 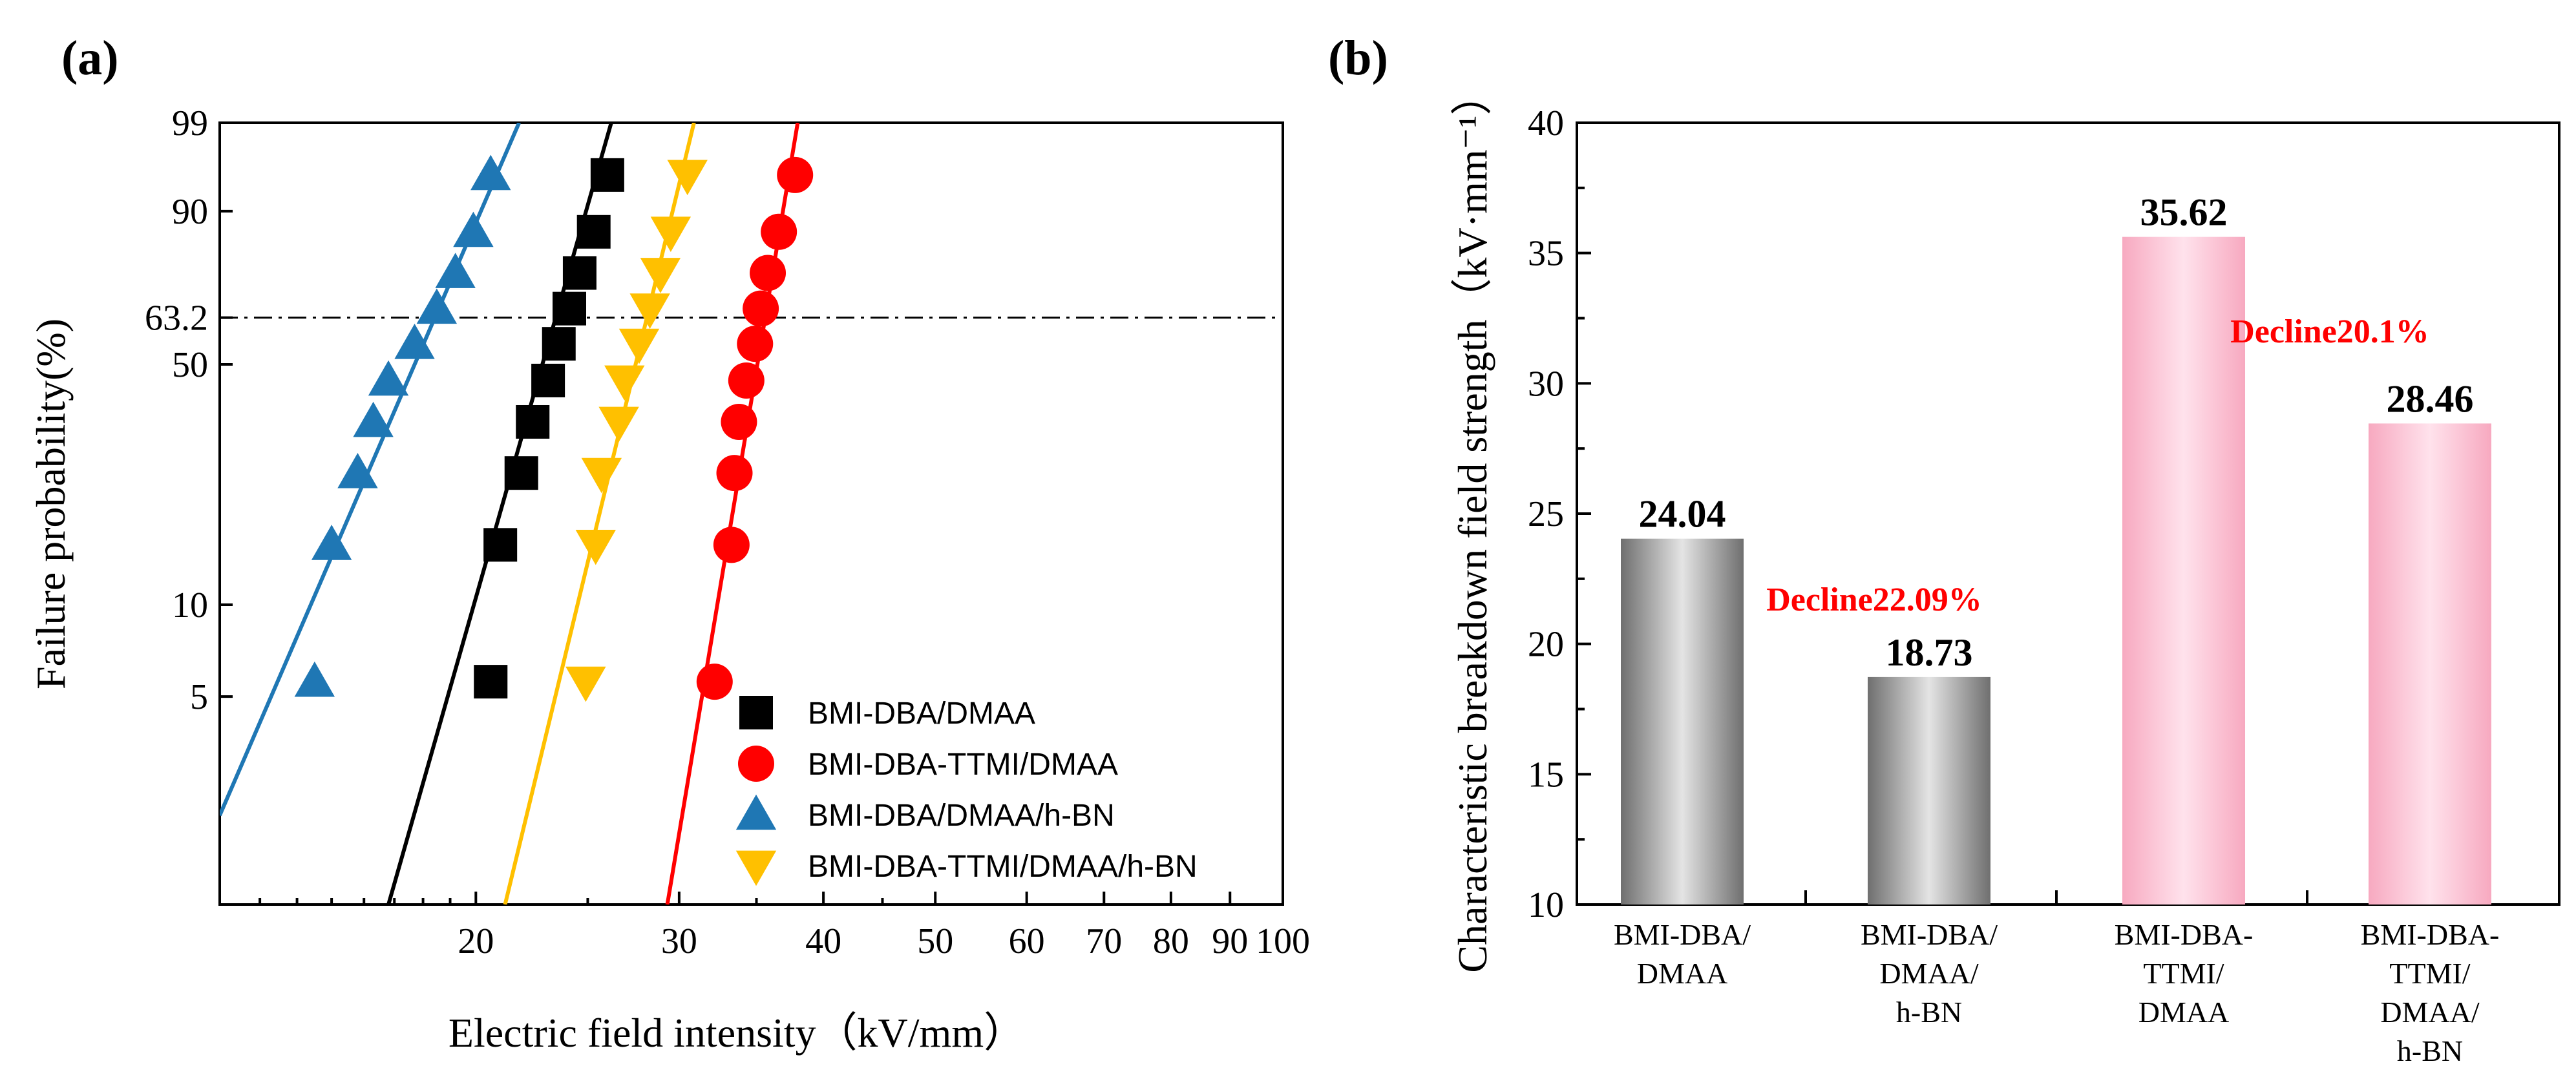 I want to click on legend-marker-bmi-dba-dmaa-h-bn, so click(x=756, y=812).